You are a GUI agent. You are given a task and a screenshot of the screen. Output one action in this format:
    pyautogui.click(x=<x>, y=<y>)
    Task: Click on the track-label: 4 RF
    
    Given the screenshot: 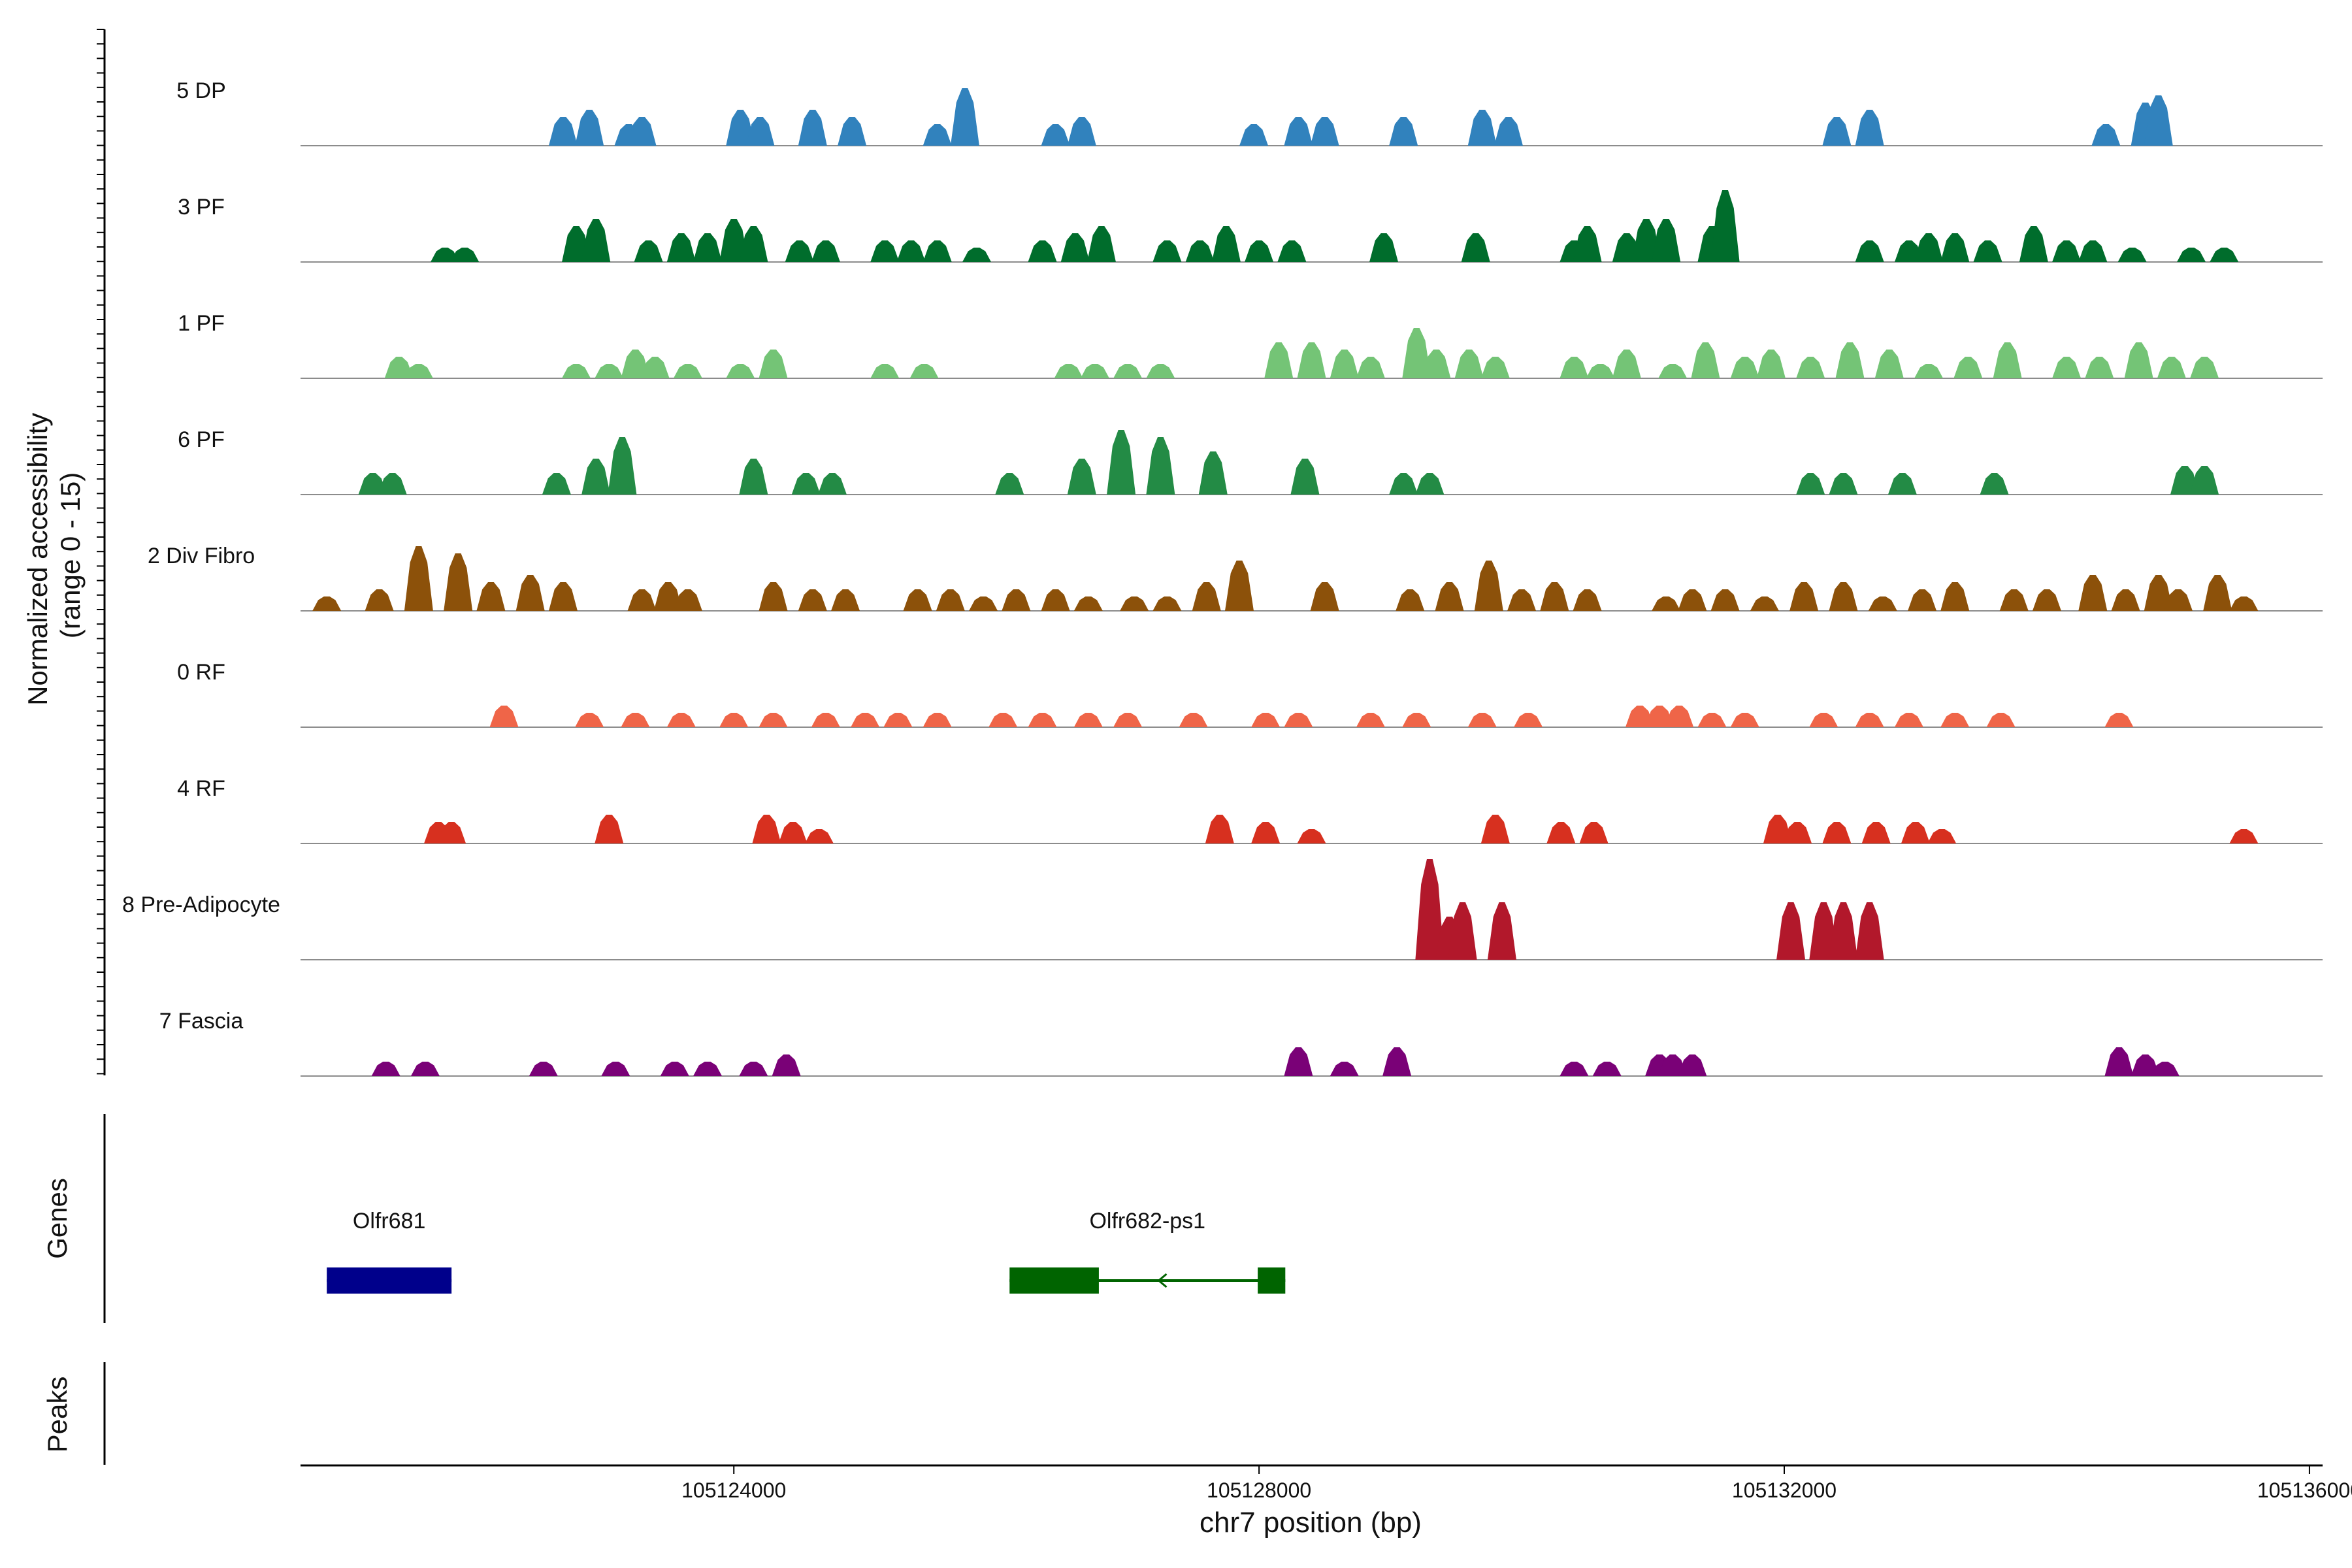 What is the action you would take?
    pyautogui.click(x=201, y=788)
    